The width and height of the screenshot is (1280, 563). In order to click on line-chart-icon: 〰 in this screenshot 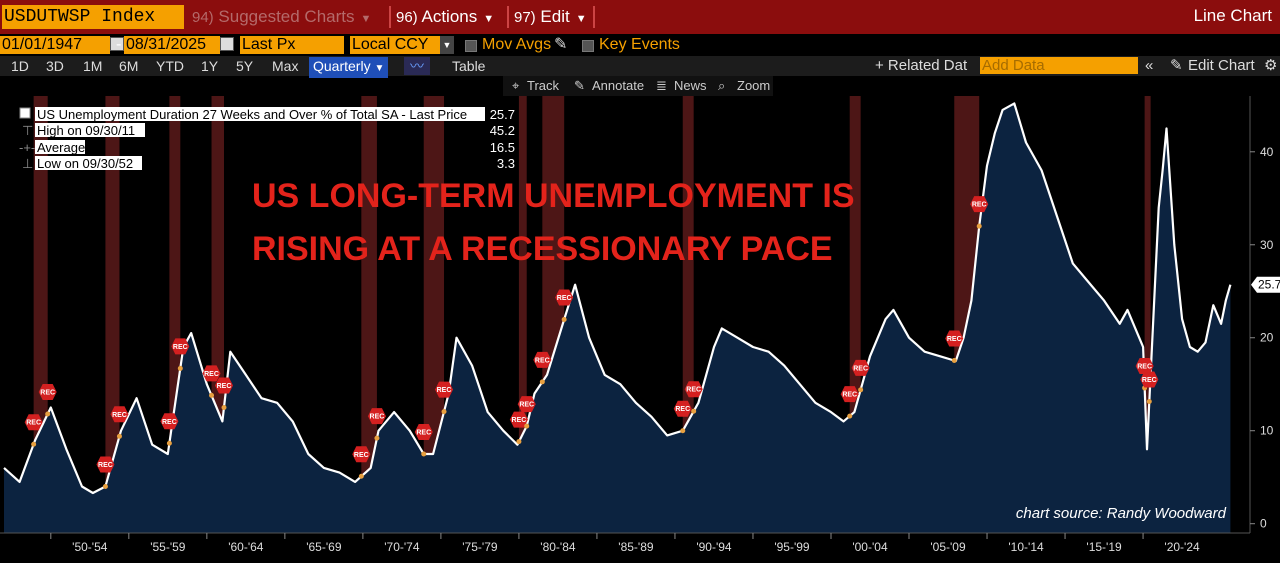, I will do `click(417, 66)`.